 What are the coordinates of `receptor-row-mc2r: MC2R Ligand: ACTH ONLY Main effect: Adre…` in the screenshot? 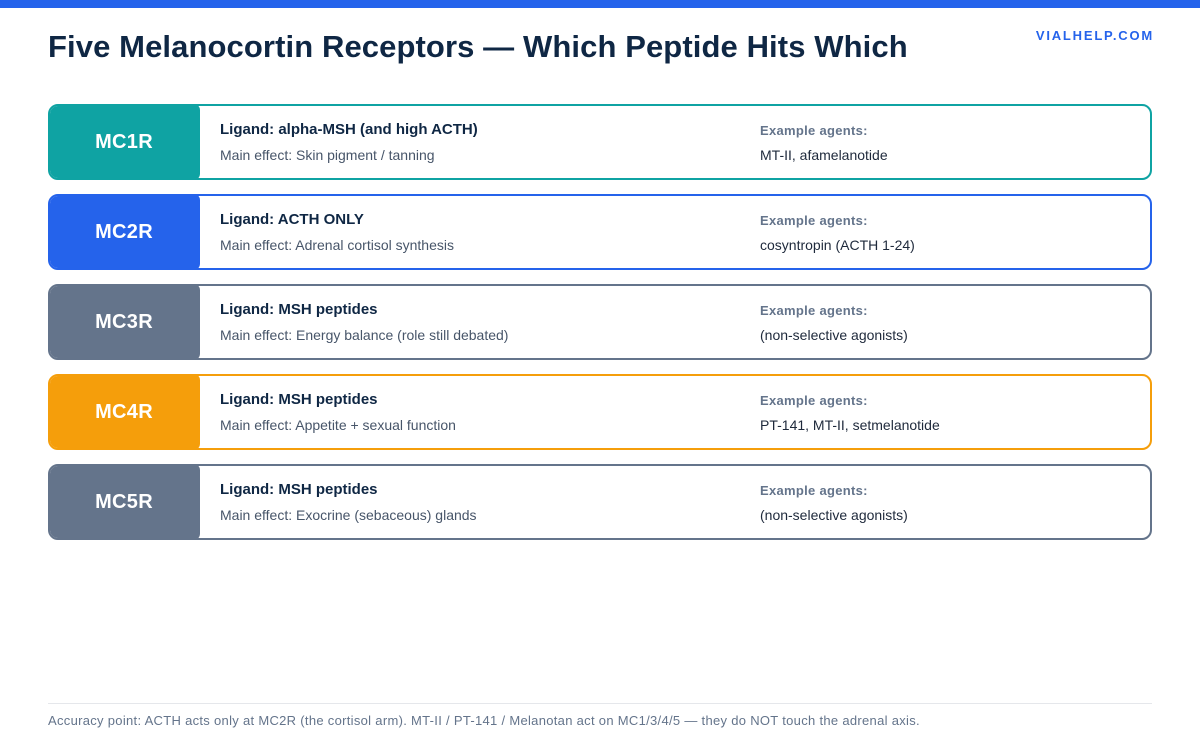 It's located at (600, 232).